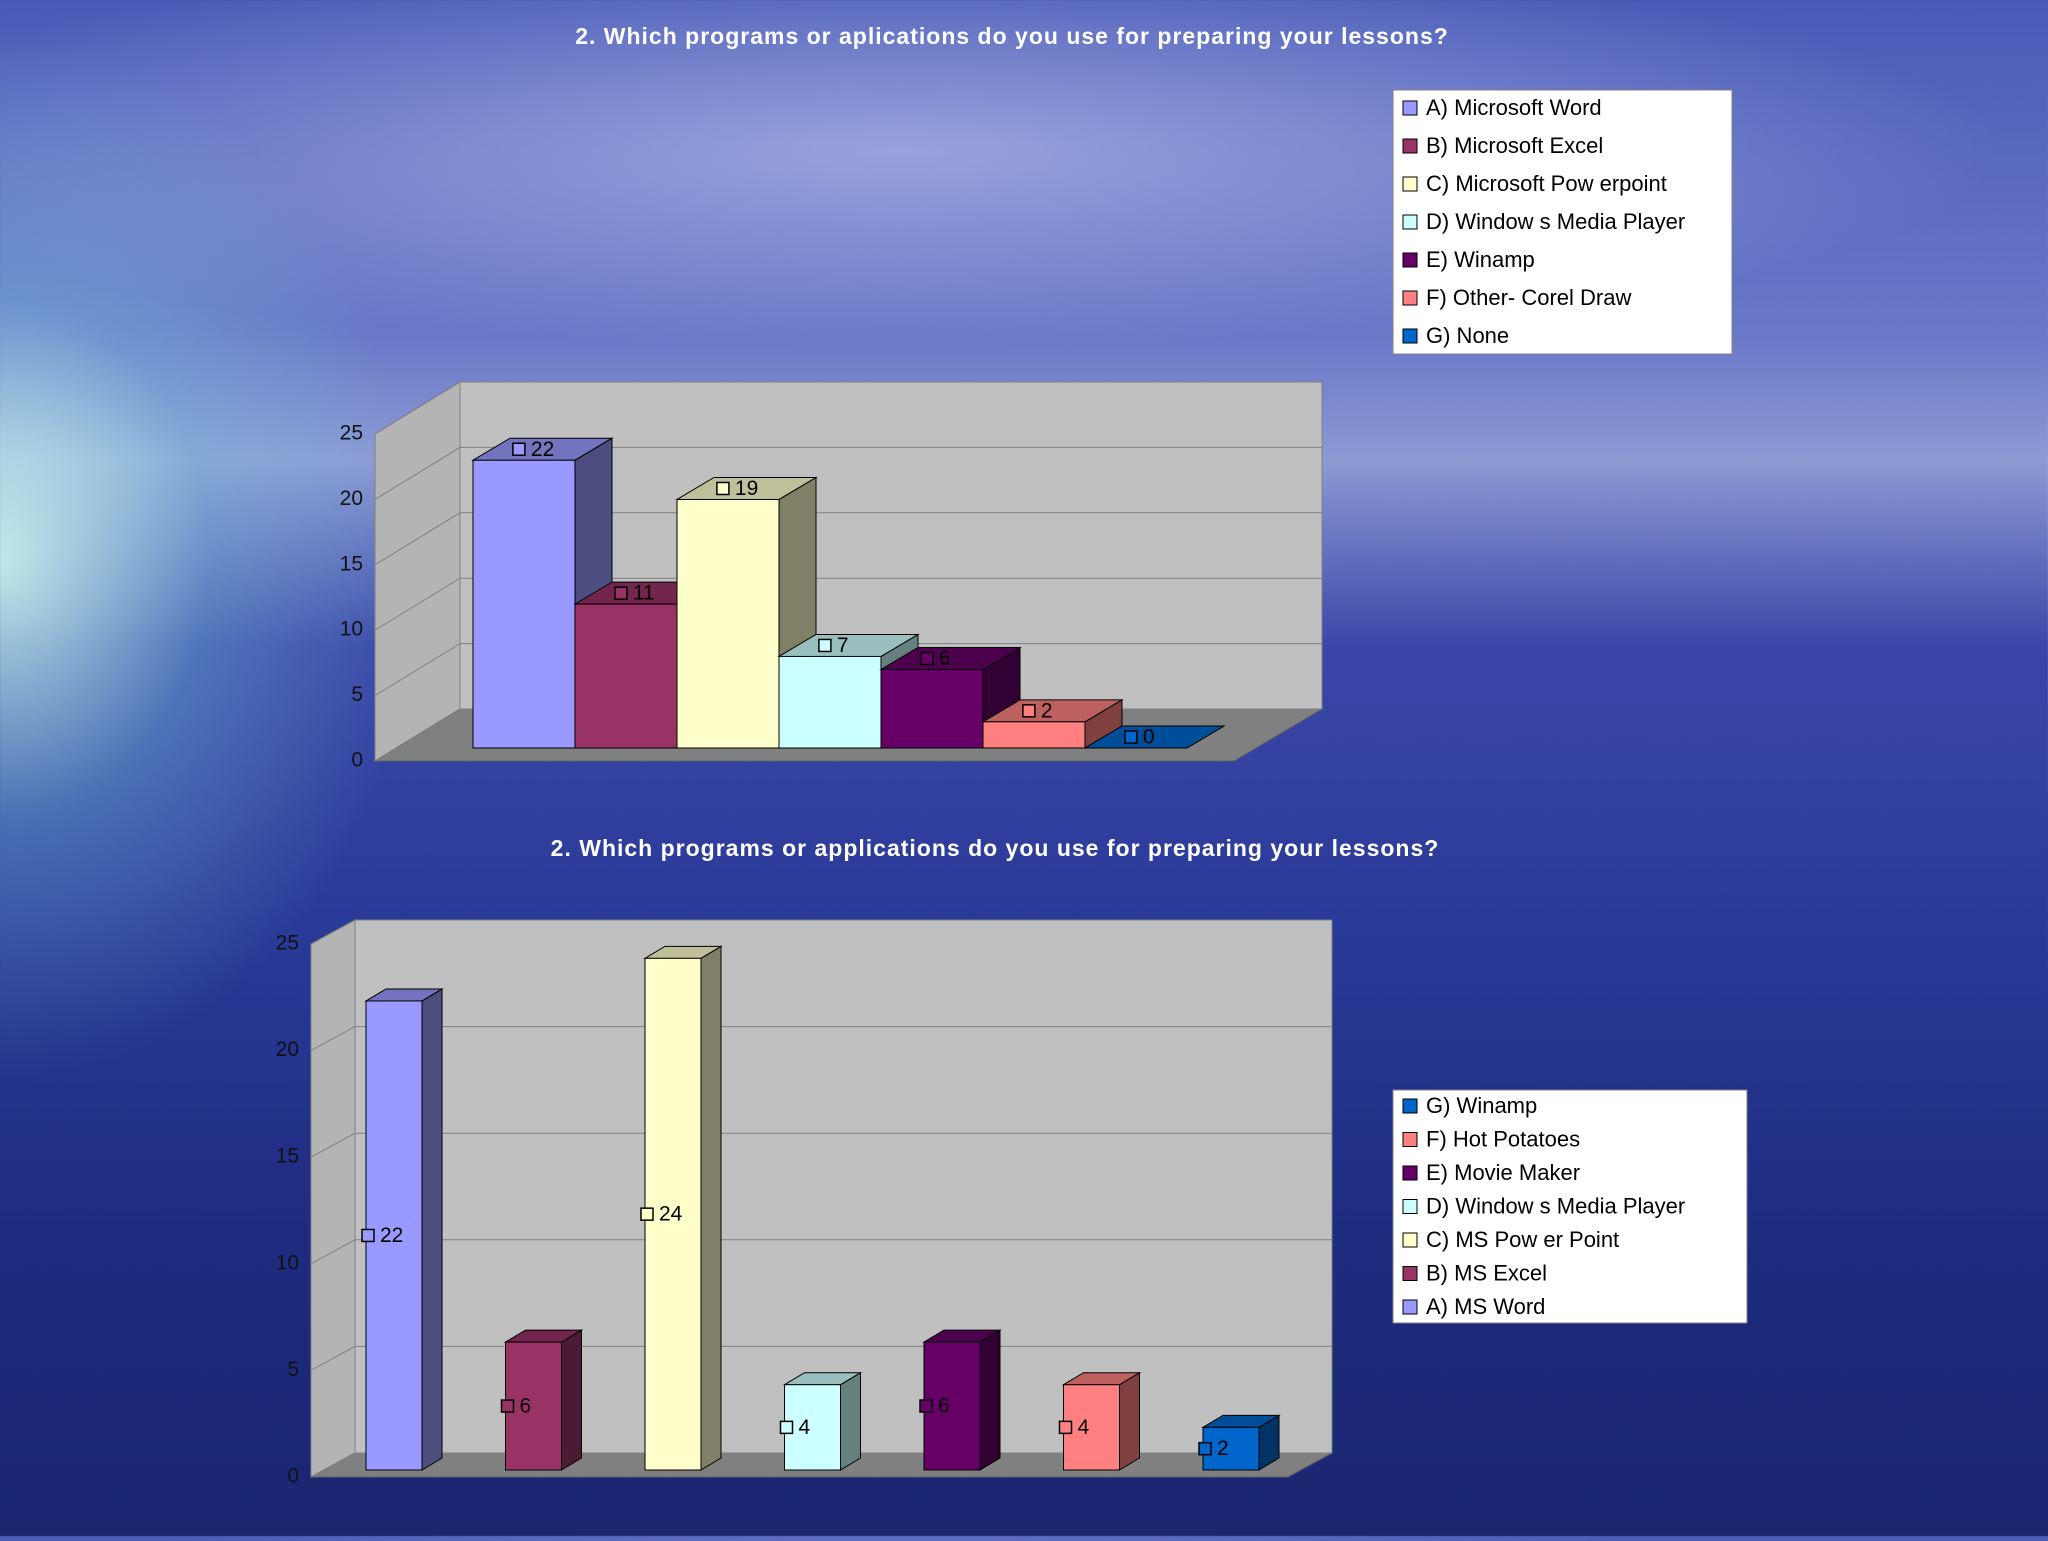  What do you see at coordinates (1503, 1138) in the screenshot?
I see `legend-label: F) Hot Potatoes` at bounding box center [1503, 1138].